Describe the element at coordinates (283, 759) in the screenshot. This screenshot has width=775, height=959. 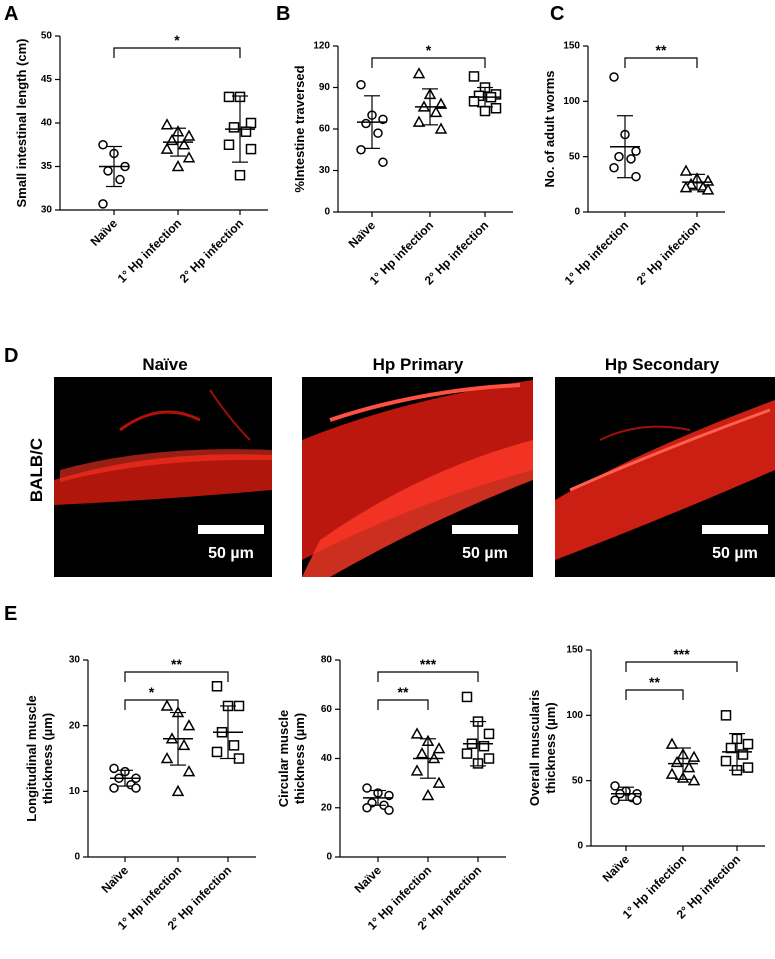
I see `y-axis-label: Circular muscle` at that location.